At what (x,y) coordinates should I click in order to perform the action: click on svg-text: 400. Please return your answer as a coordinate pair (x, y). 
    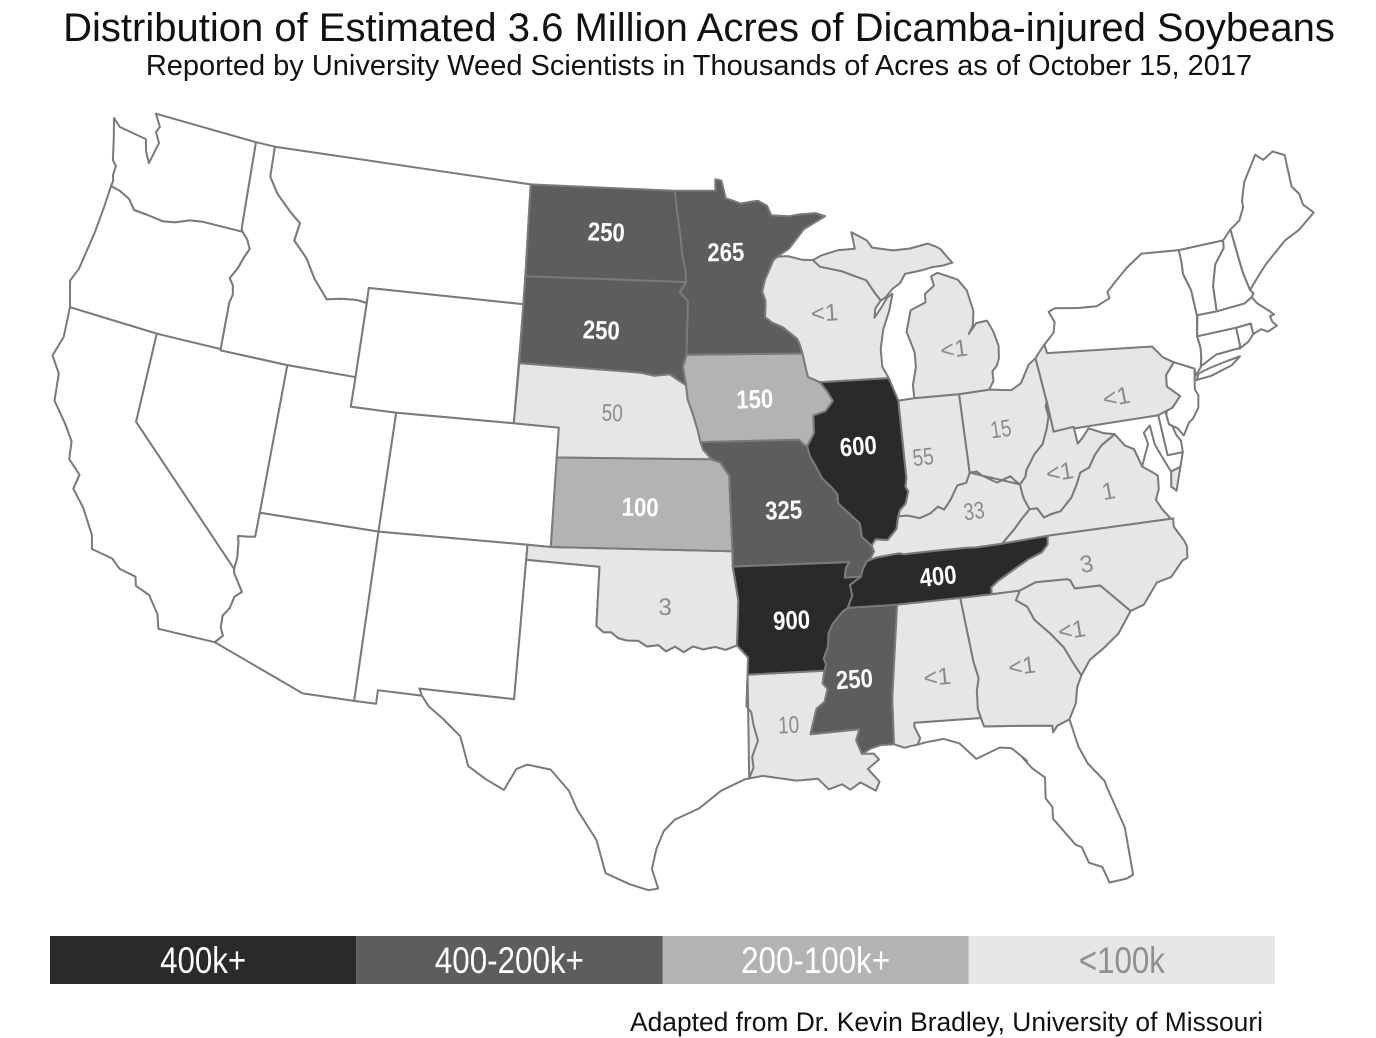
    Looking at the image, I should click on (938, 576).